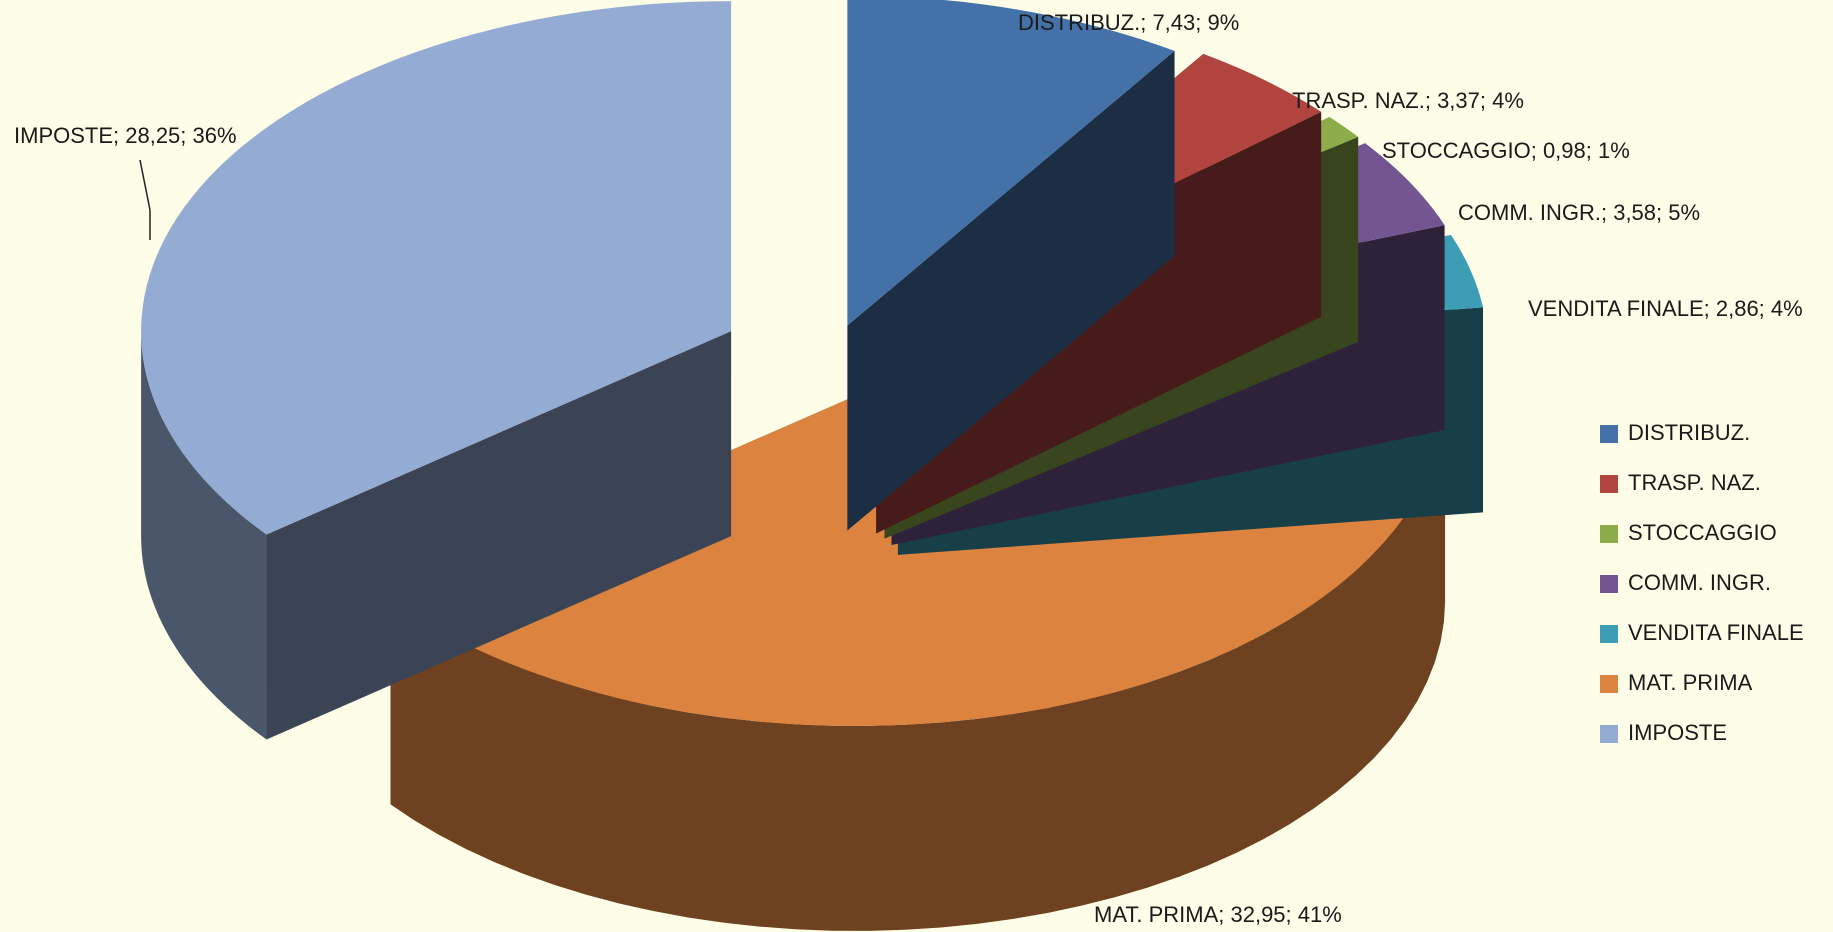 The width and height of the screenshot is (1833, 932). What do you see at coordinates (1506, 150) in the screenshot?
I see `data-label-stoccaggio: STOCCAGGIO; 0,98; 1%` at bounding box center [1506, 150].